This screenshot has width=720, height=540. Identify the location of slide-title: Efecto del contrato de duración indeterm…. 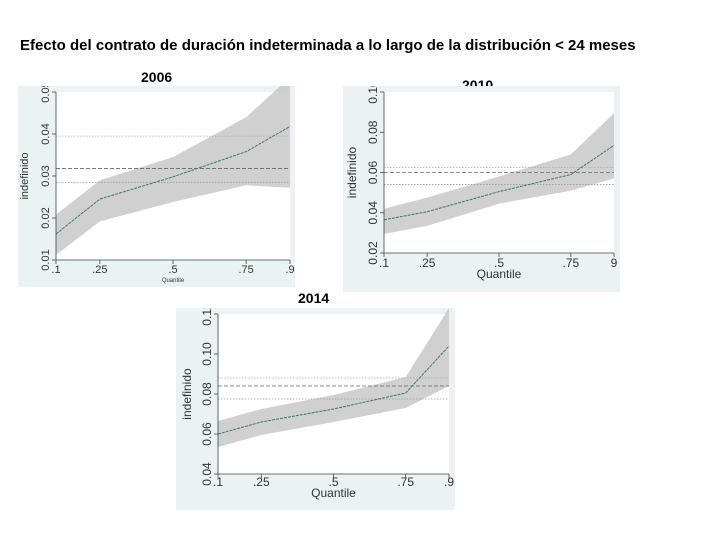
(328, 45).